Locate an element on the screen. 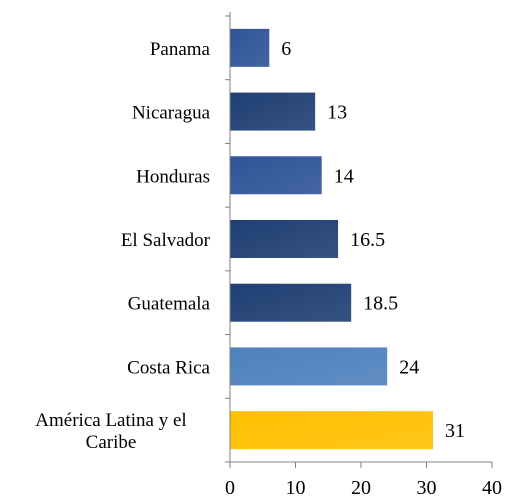 This screenshot has height=502, width=508. bar-guatemala is located at coordinates (291, 302).